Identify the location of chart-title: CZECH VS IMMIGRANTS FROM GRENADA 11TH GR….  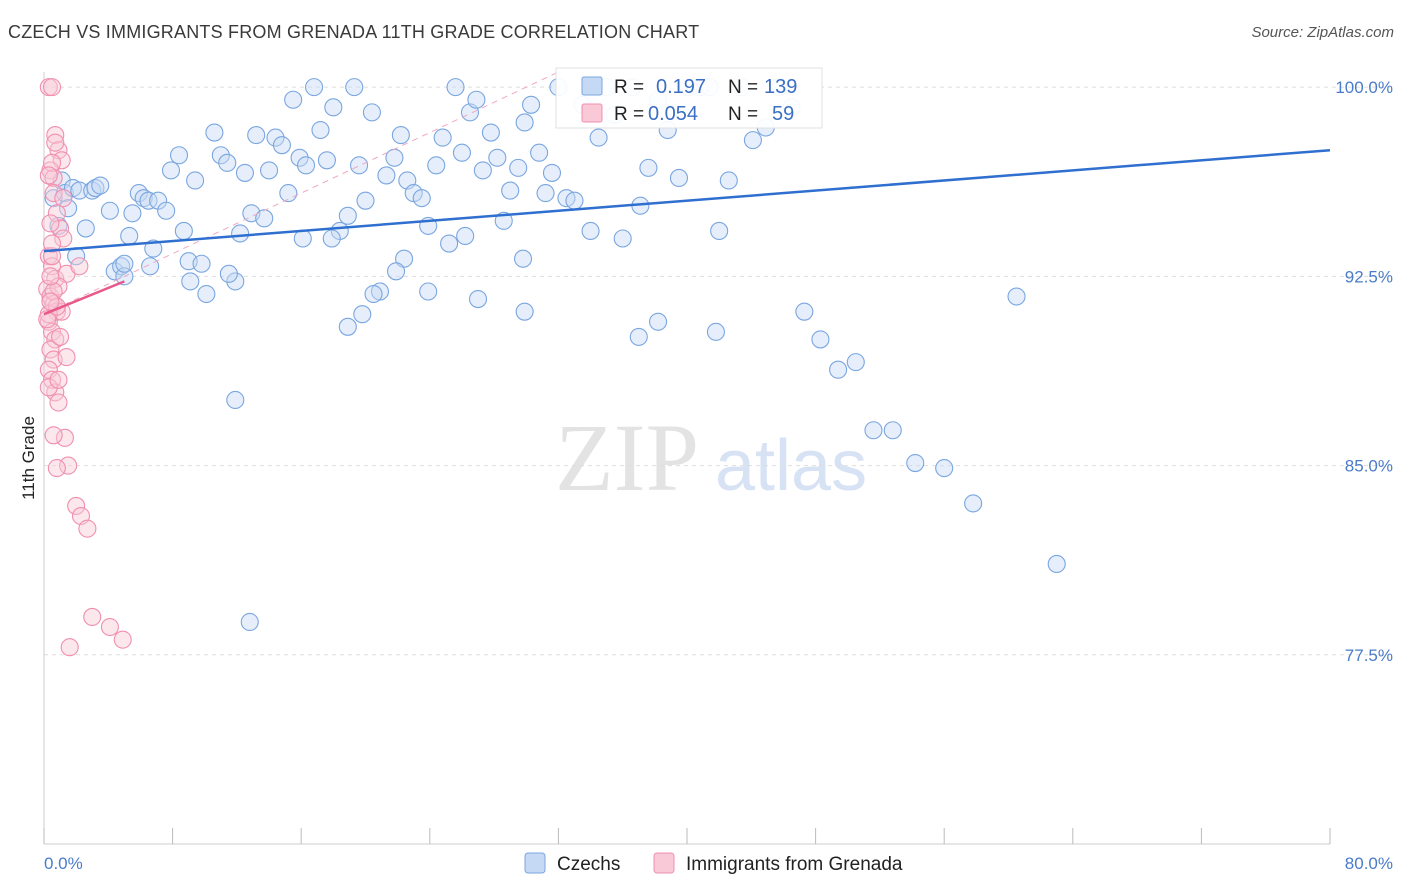
(354, 32).